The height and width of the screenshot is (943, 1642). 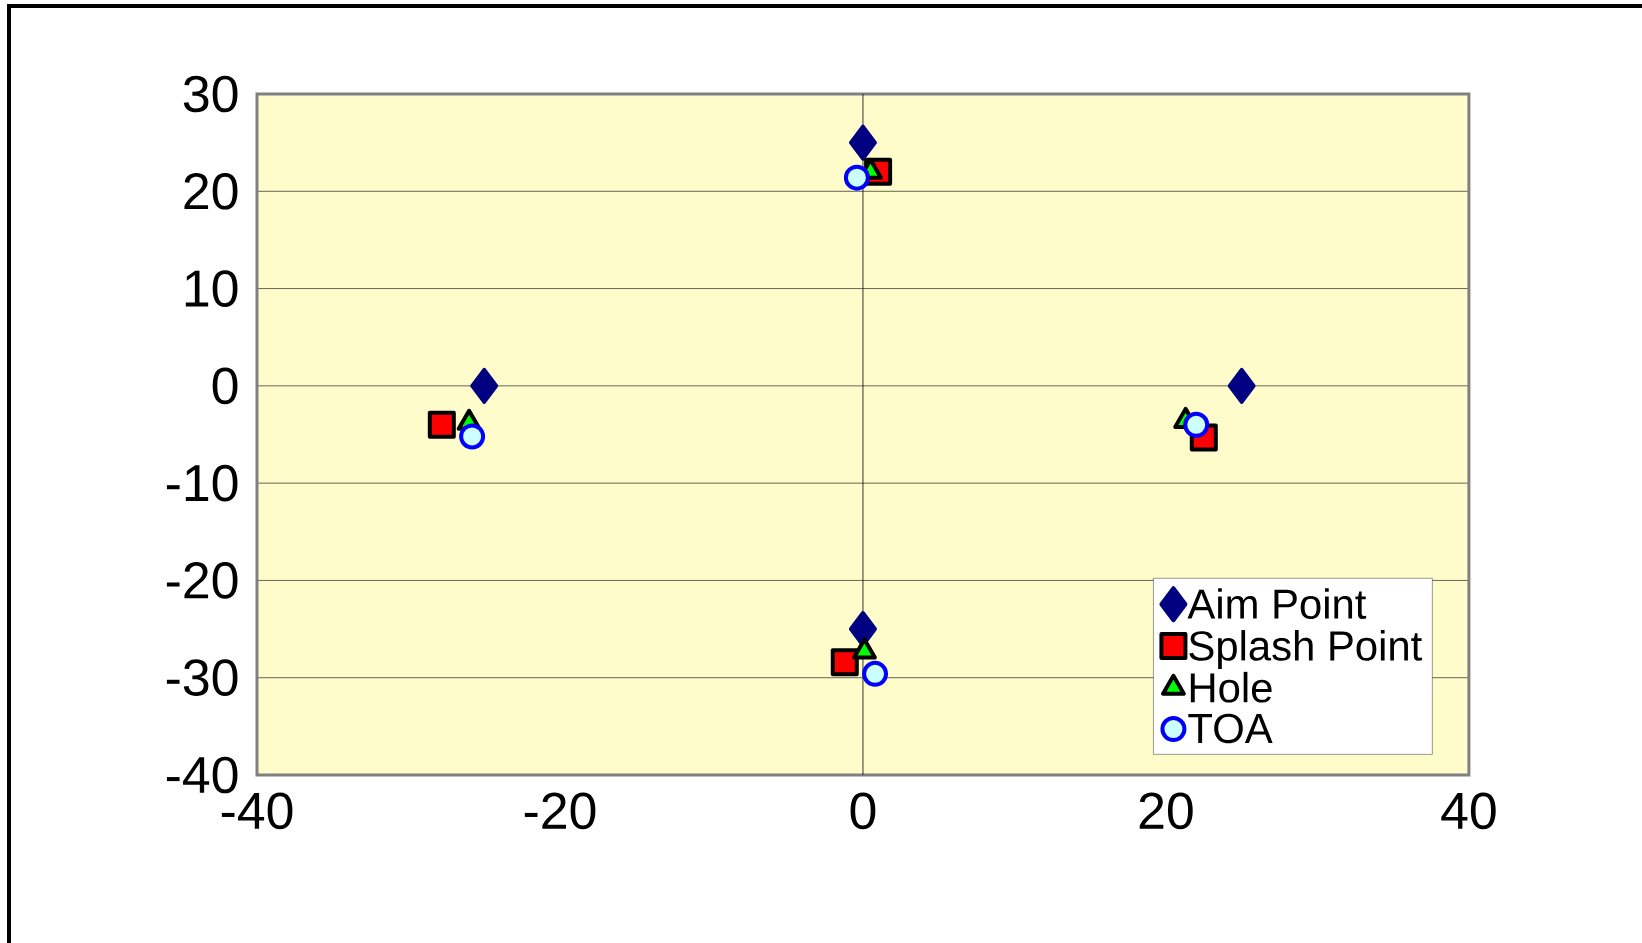 What do you see at coordinates (1166, 811) in the screenshot?
I see `x-tick-label: 20` at bounding box center [1166, 811].